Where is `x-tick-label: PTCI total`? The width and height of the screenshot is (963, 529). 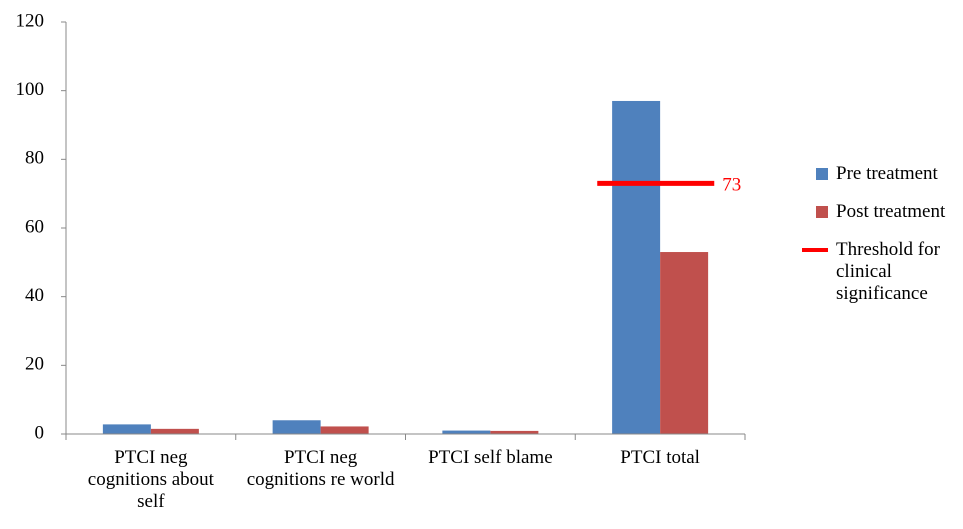 x-tick-label: PTCI total is located at coordinates (660, 457).